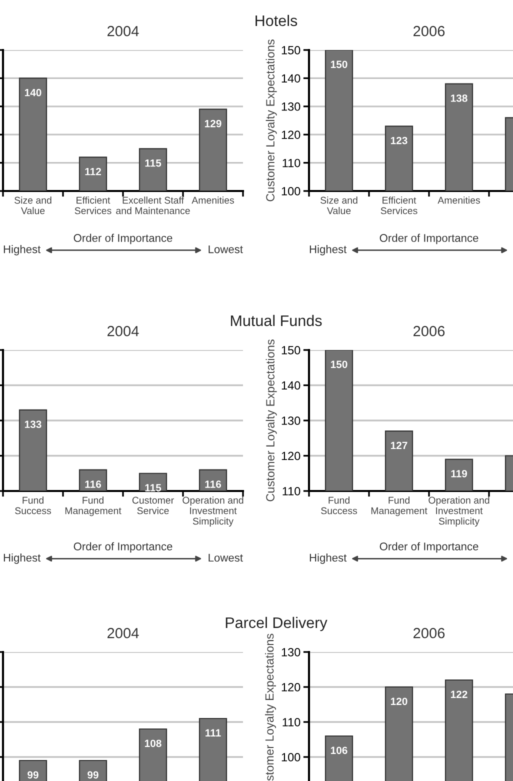 The height and width of the screenshot is (781, 513). What do you see at coordinates (153, 744) in the screenshot?
I see `data-label: 108` at bounding box center [153, 744].